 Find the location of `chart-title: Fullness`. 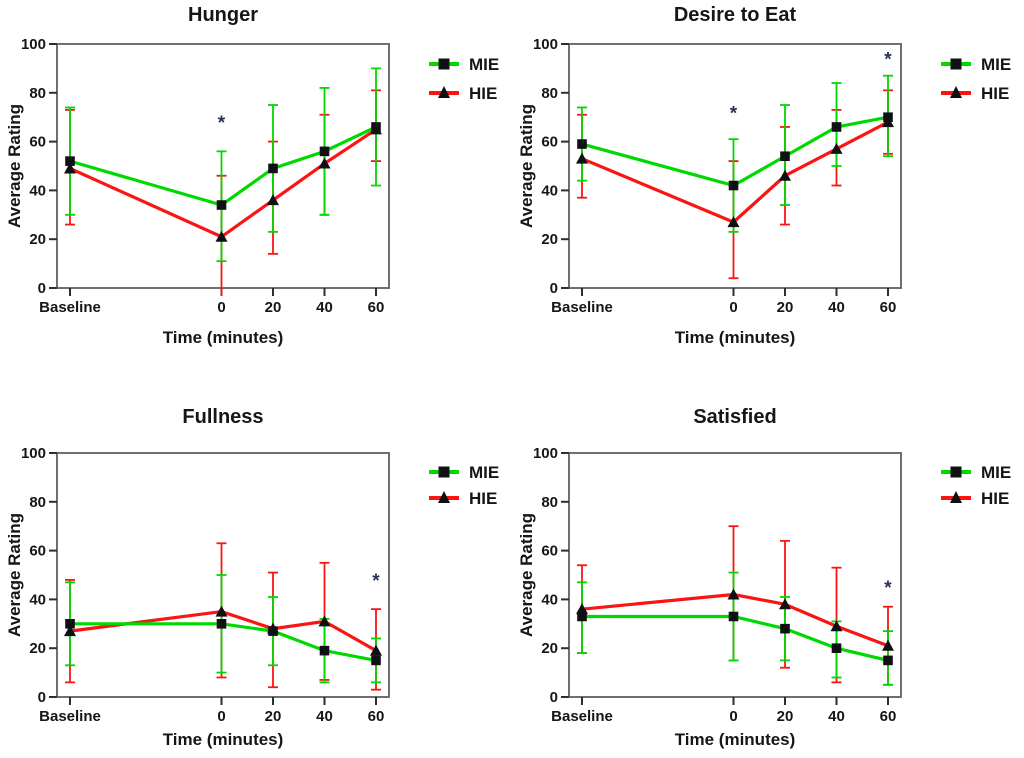

chart-title: Fullness is located at coordinates (222, 417).